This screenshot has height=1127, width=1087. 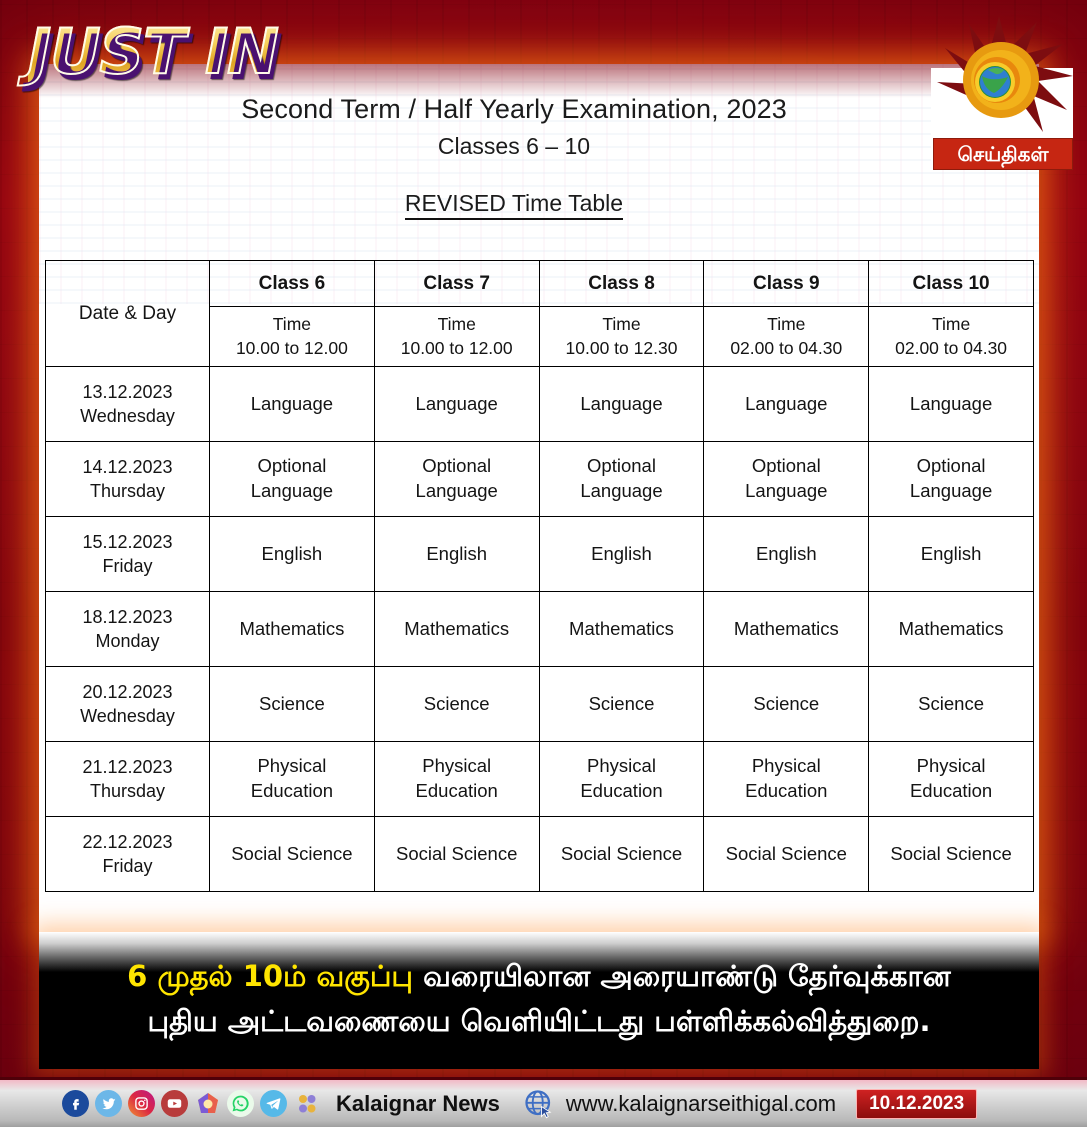 I want to click on youtube-icon, so click(x=174, y=1103).